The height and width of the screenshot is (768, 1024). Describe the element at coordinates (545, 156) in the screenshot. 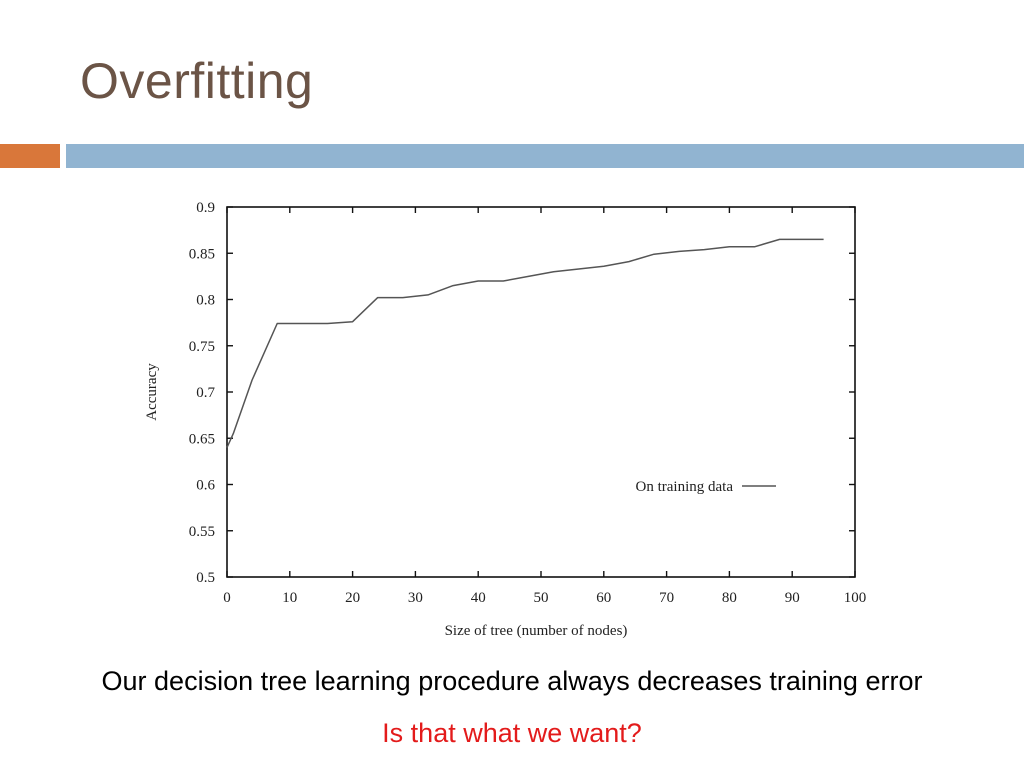

I see `accent-bar-blue` at that location.